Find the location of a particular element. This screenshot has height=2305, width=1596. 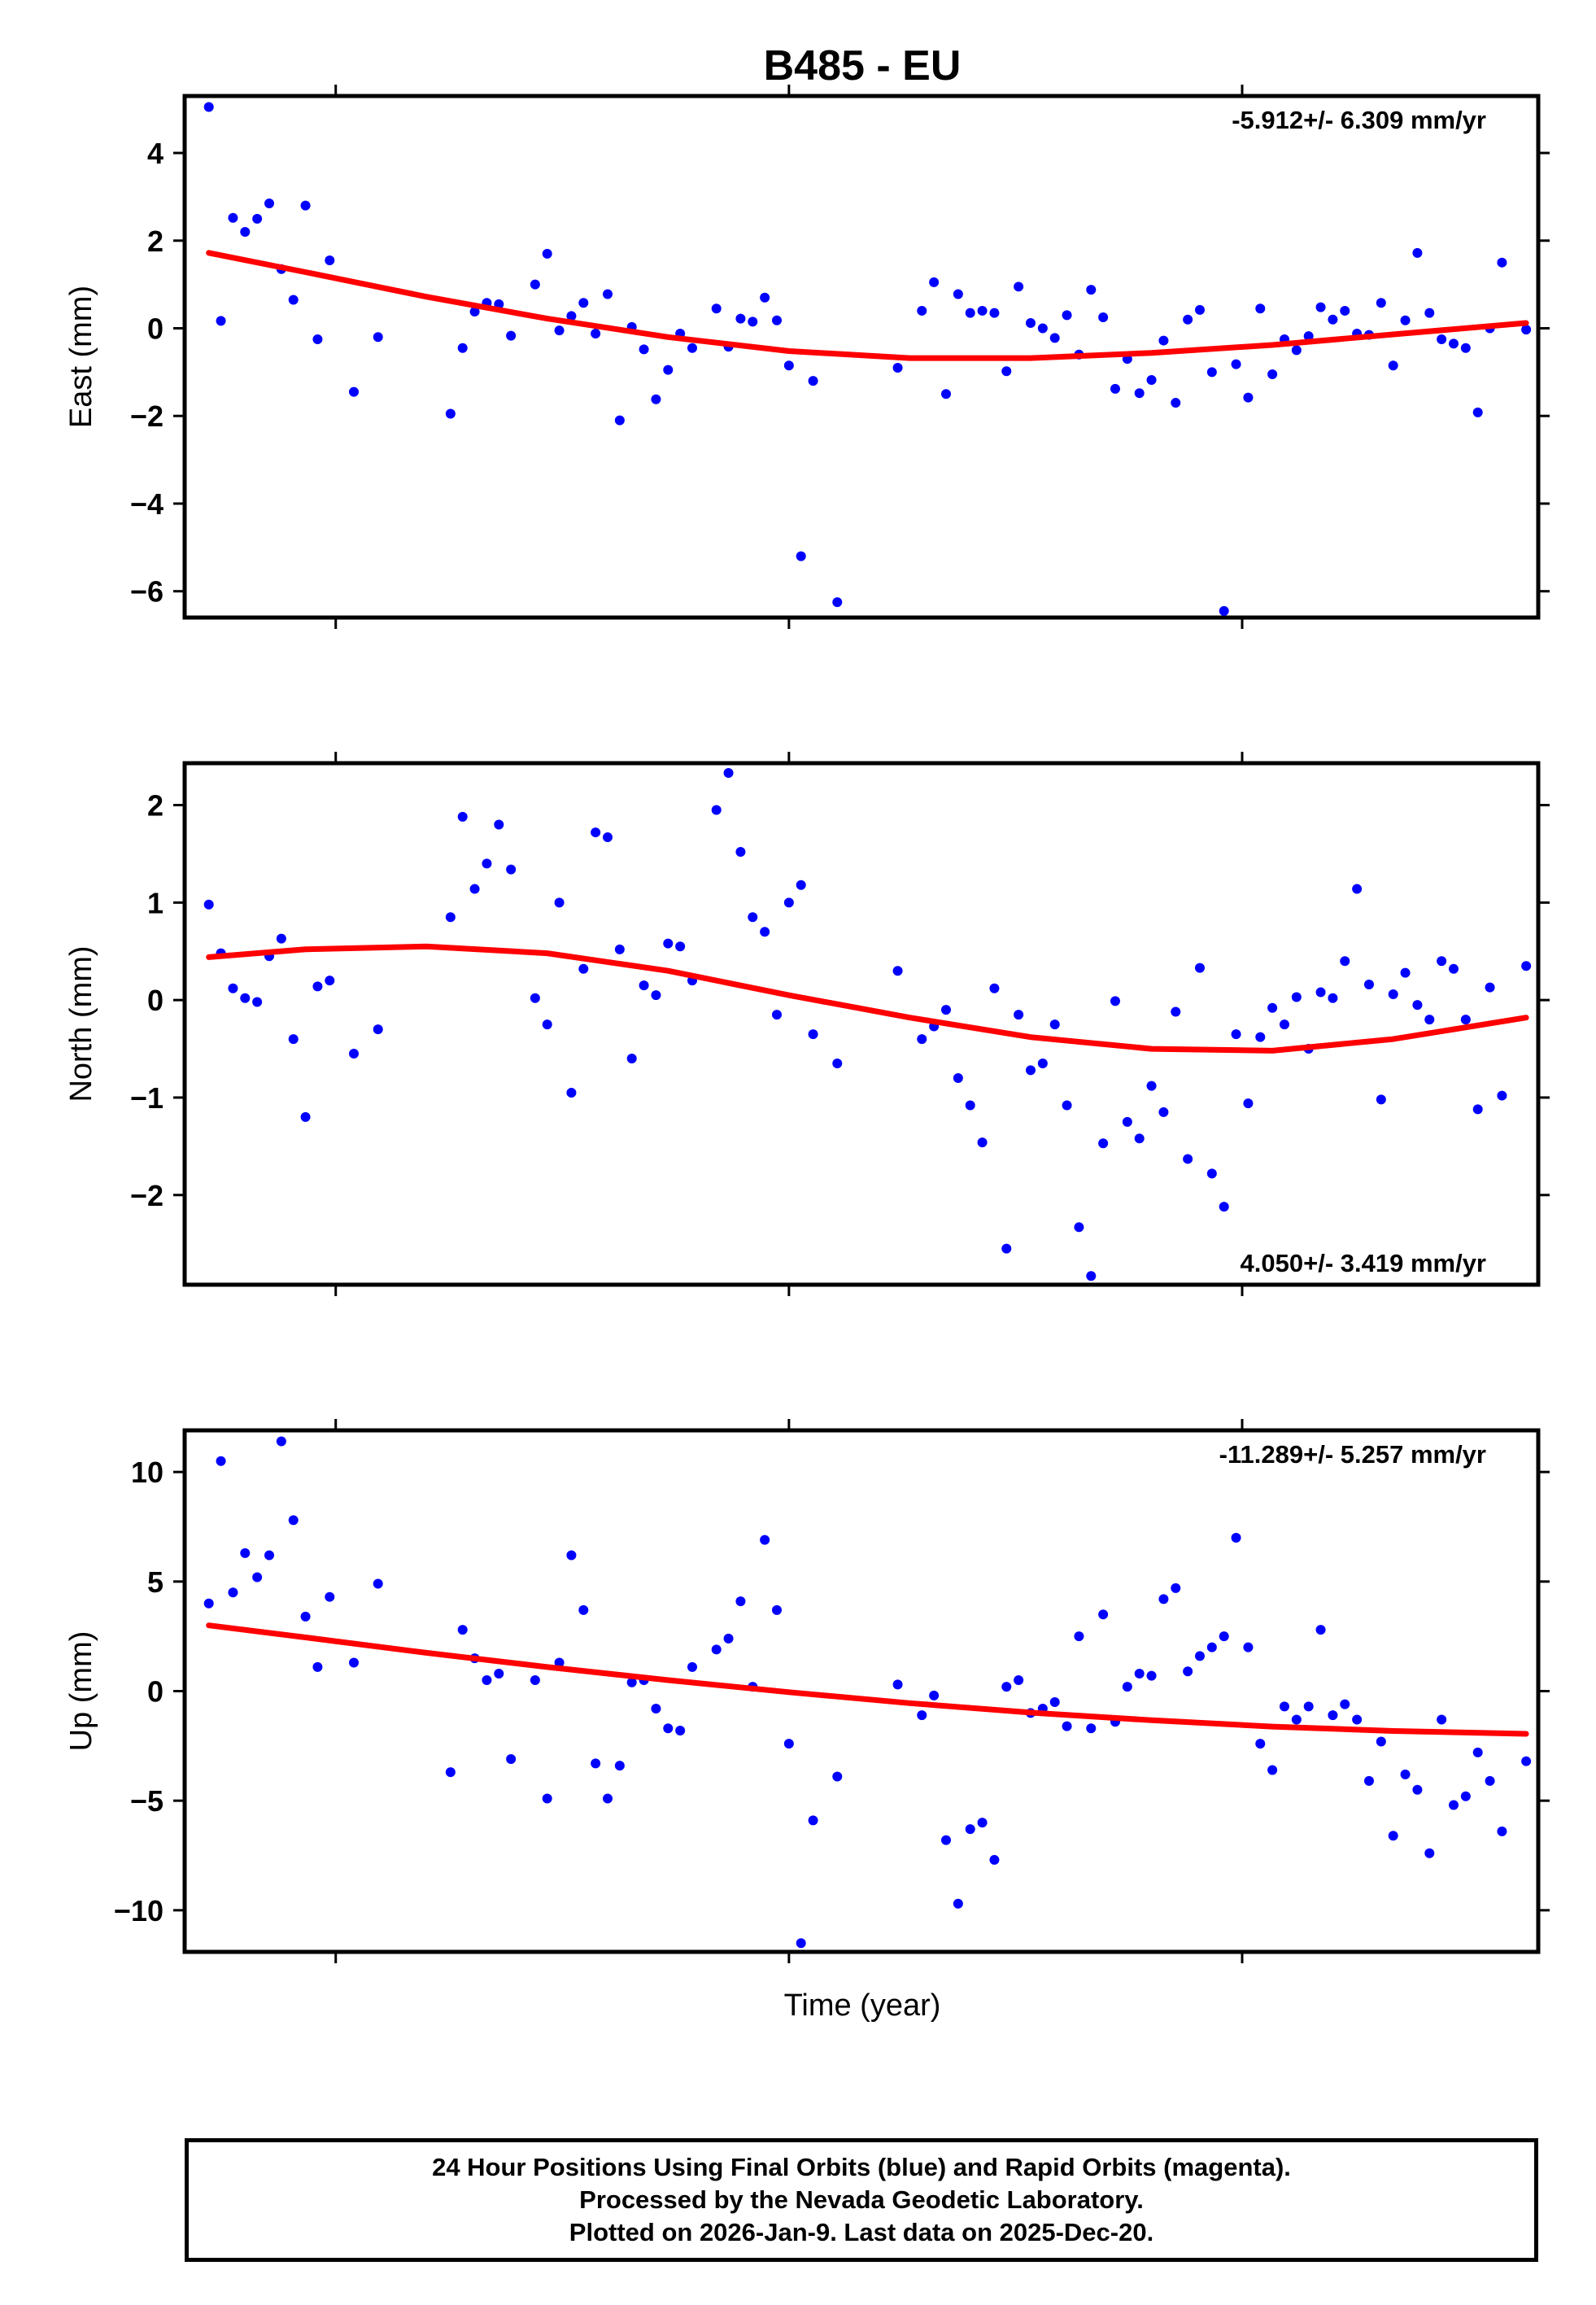

y-tick-label: −5 is located at coordinates (147, 1801).